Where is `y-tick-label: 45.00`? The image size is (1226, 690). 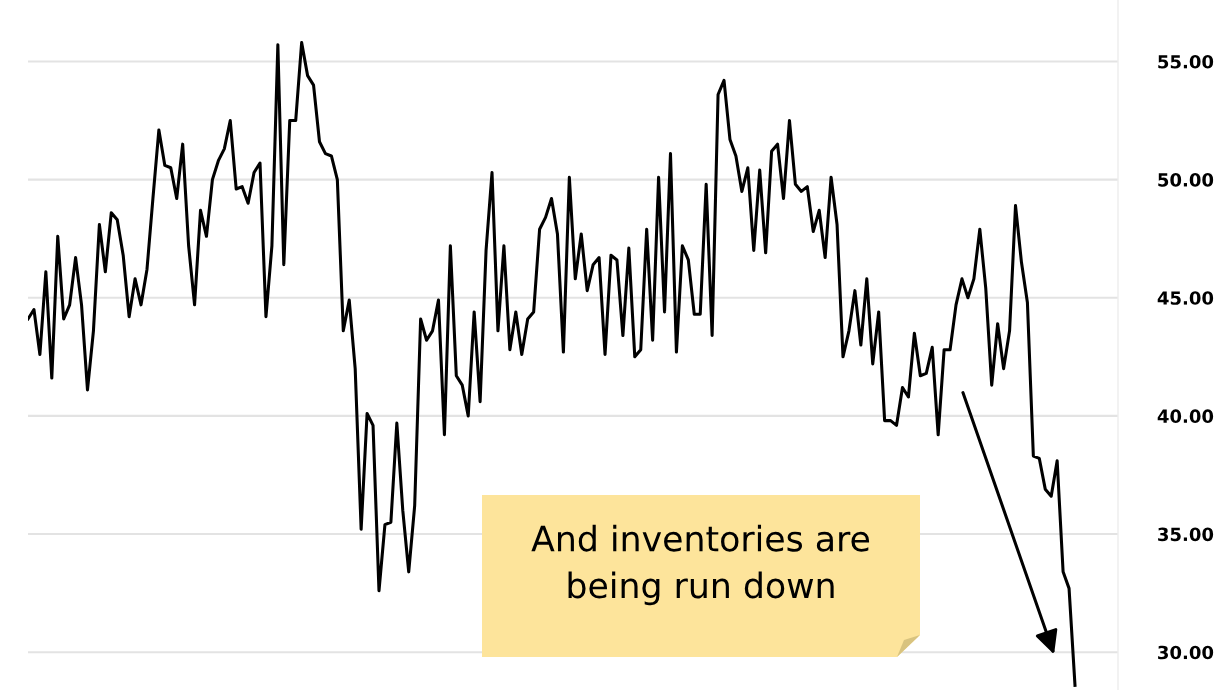 y-tick-label: 45.00 is located at coordinates (1185, 298).